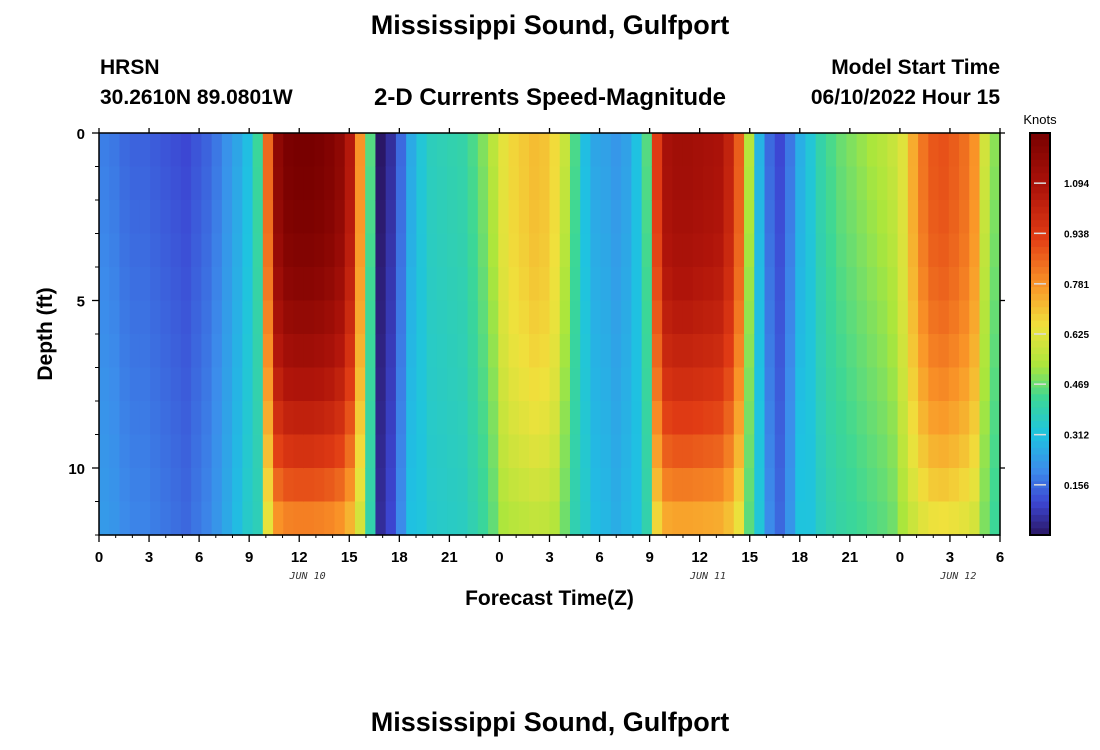 This screenshot has width=1100, height=750. Describe the element at coordinates (307, 576) in the screenshot. I see `date-label: JUN 10` at that location.